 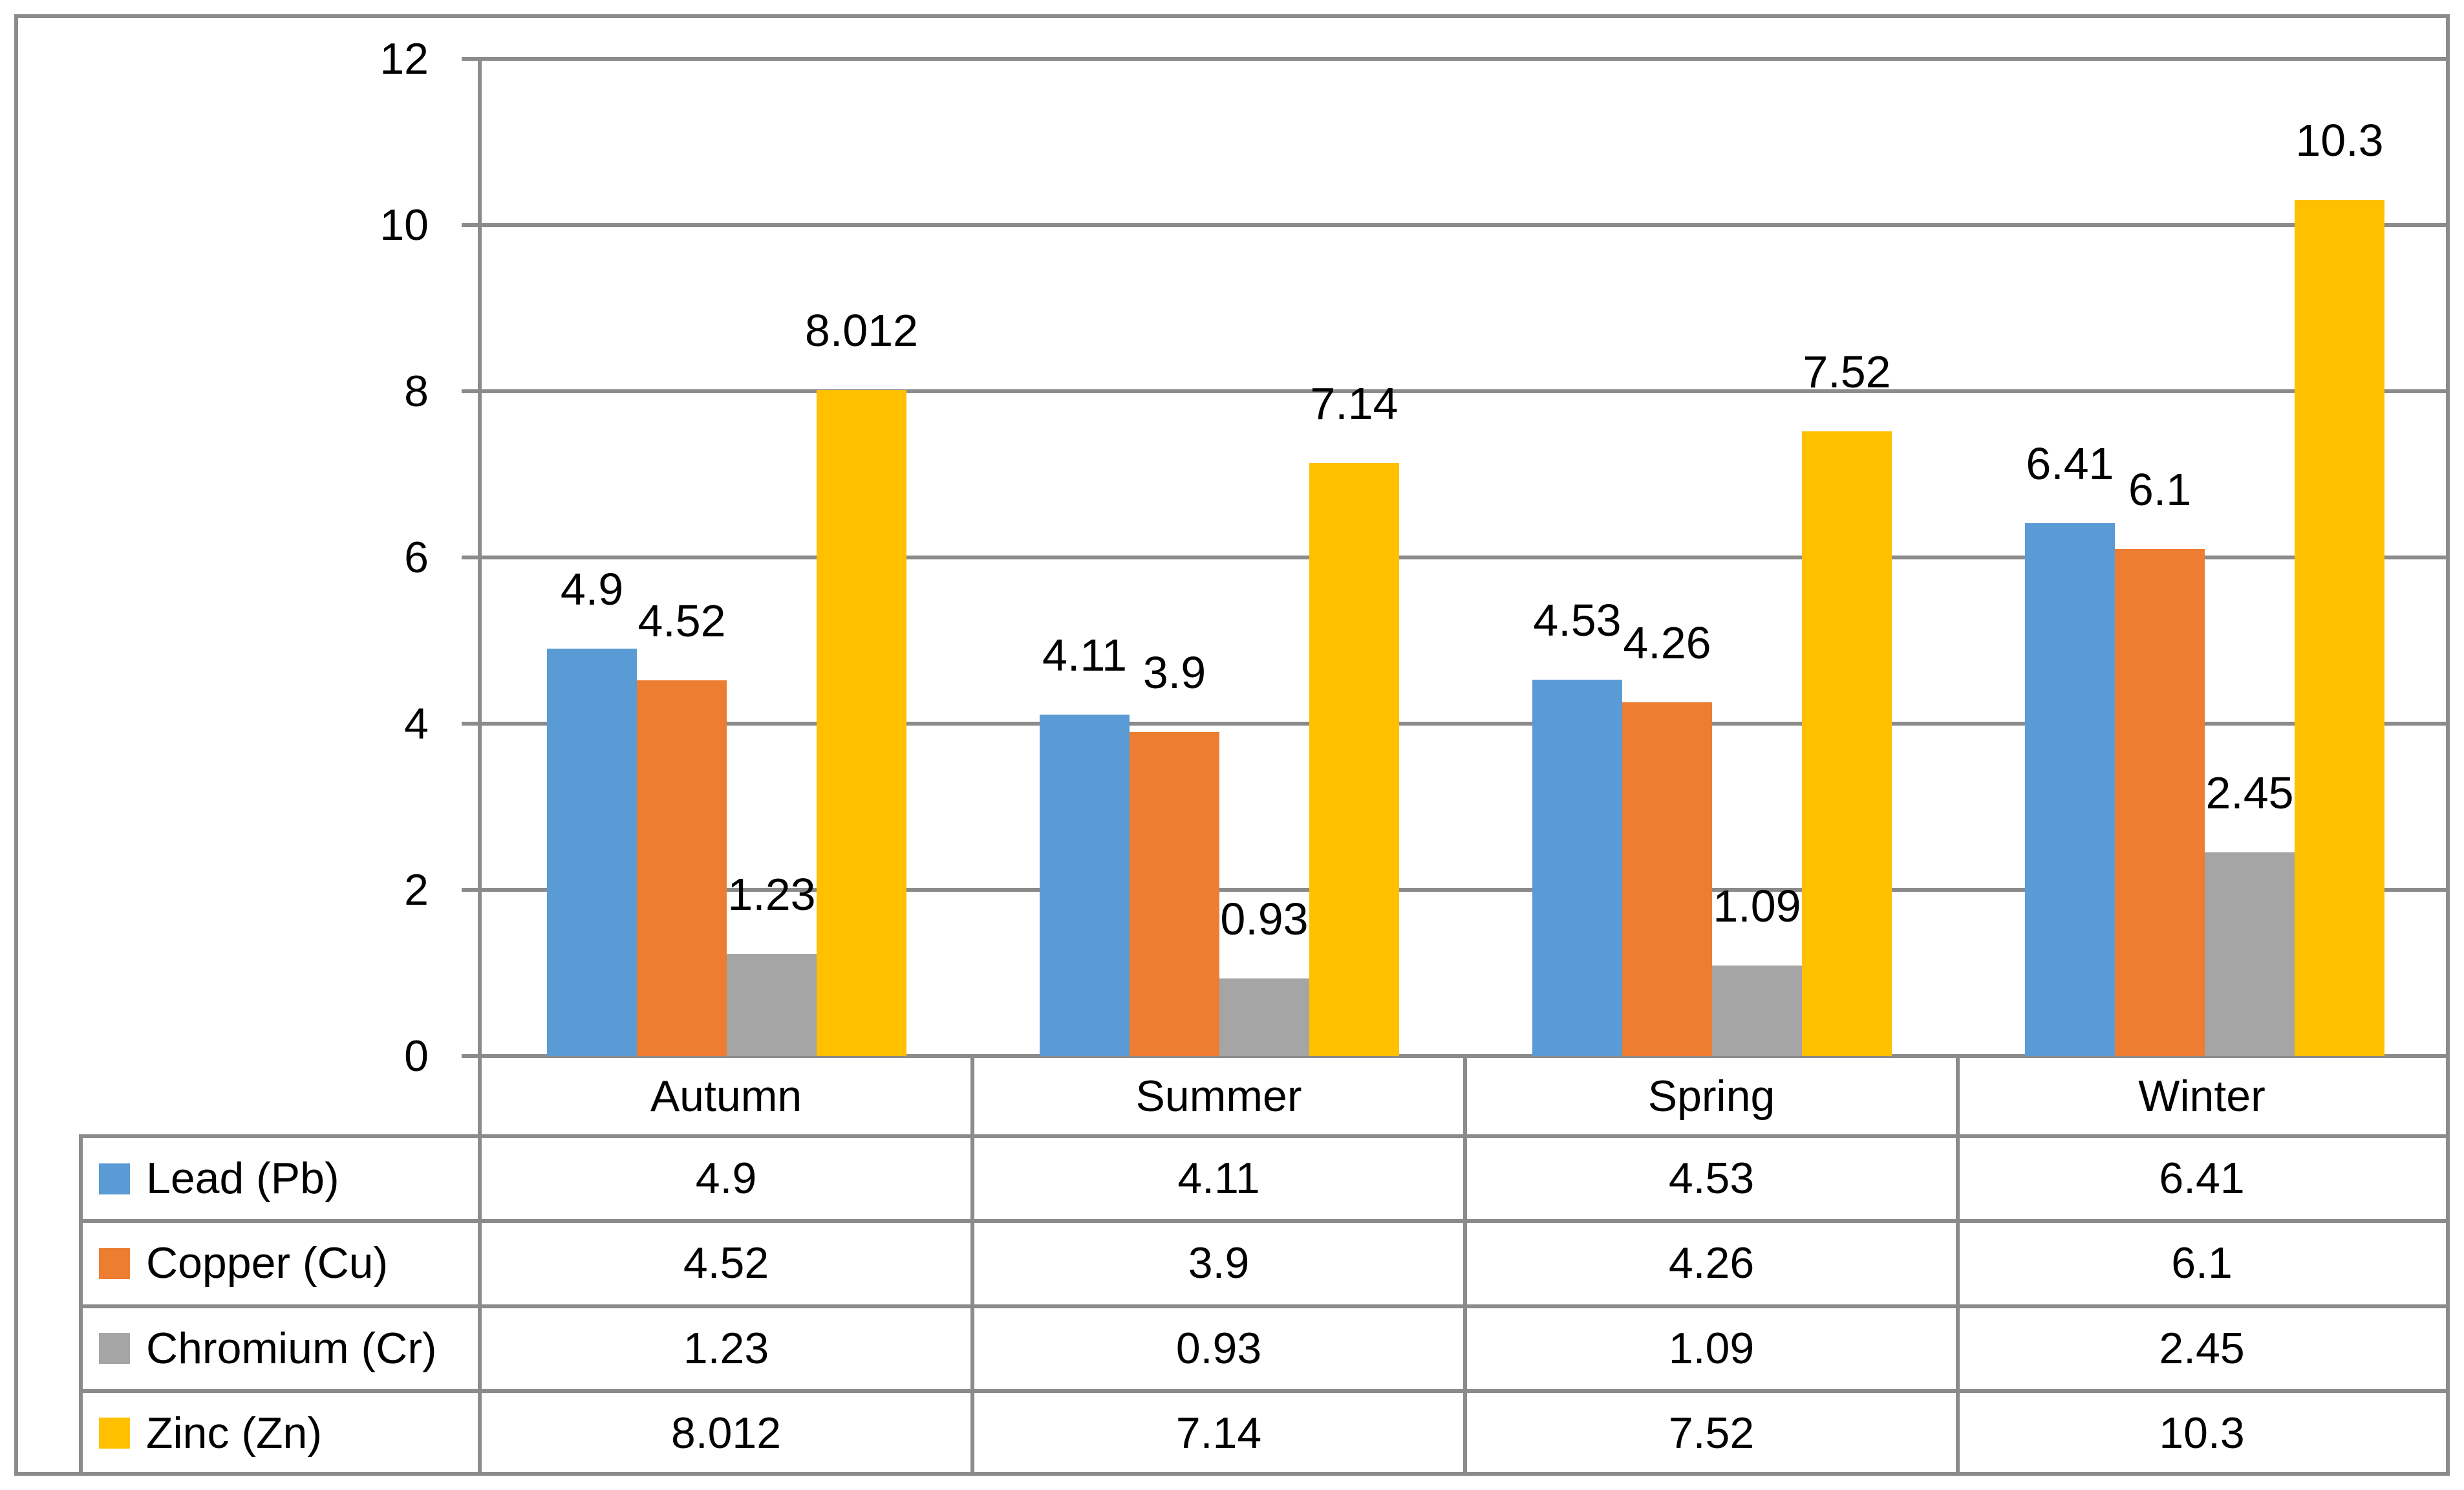 I want to click on y-axis-tick-label: 2, so click(x=416, y=889).